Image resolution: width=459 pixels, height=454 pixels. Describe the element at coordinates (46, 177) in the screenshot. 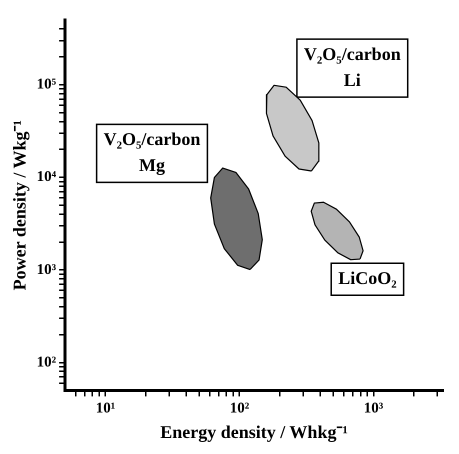

I see `y-tick-label: 10⁴` at that location.